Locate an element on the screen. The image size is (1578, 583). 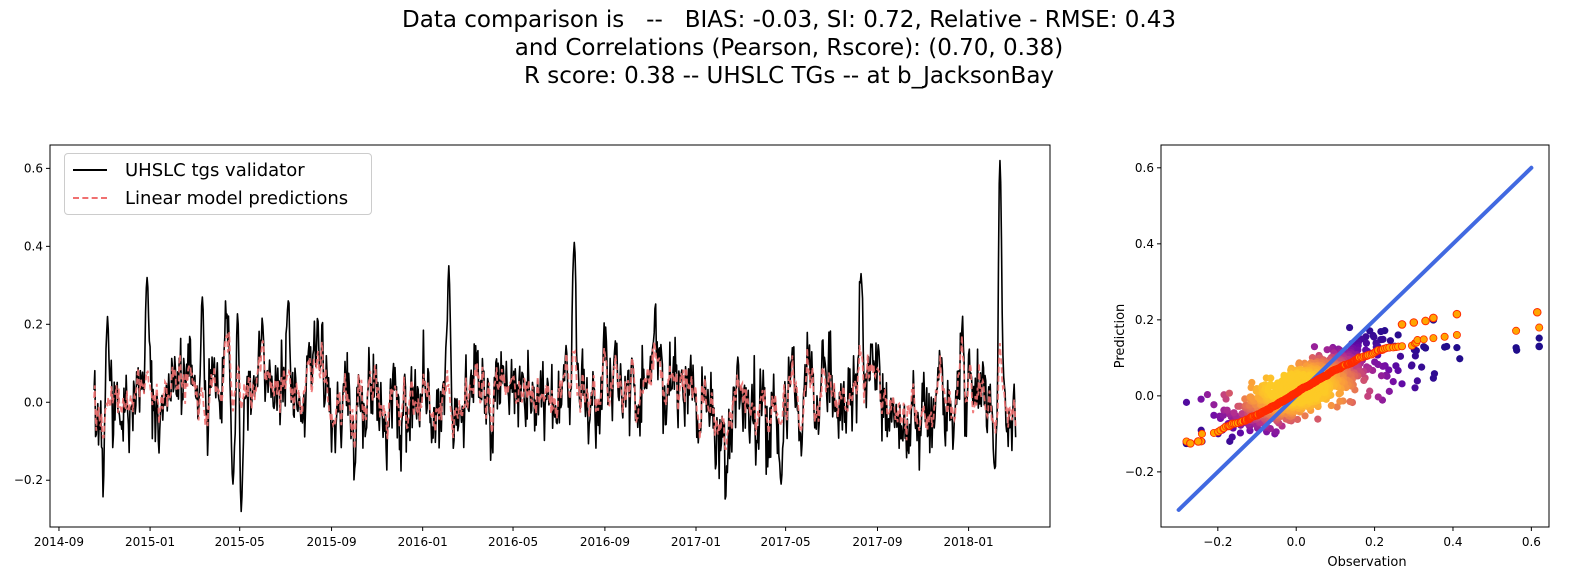
scatter-y-tick-label: −0.2 is located at coordinates (1139, 472).